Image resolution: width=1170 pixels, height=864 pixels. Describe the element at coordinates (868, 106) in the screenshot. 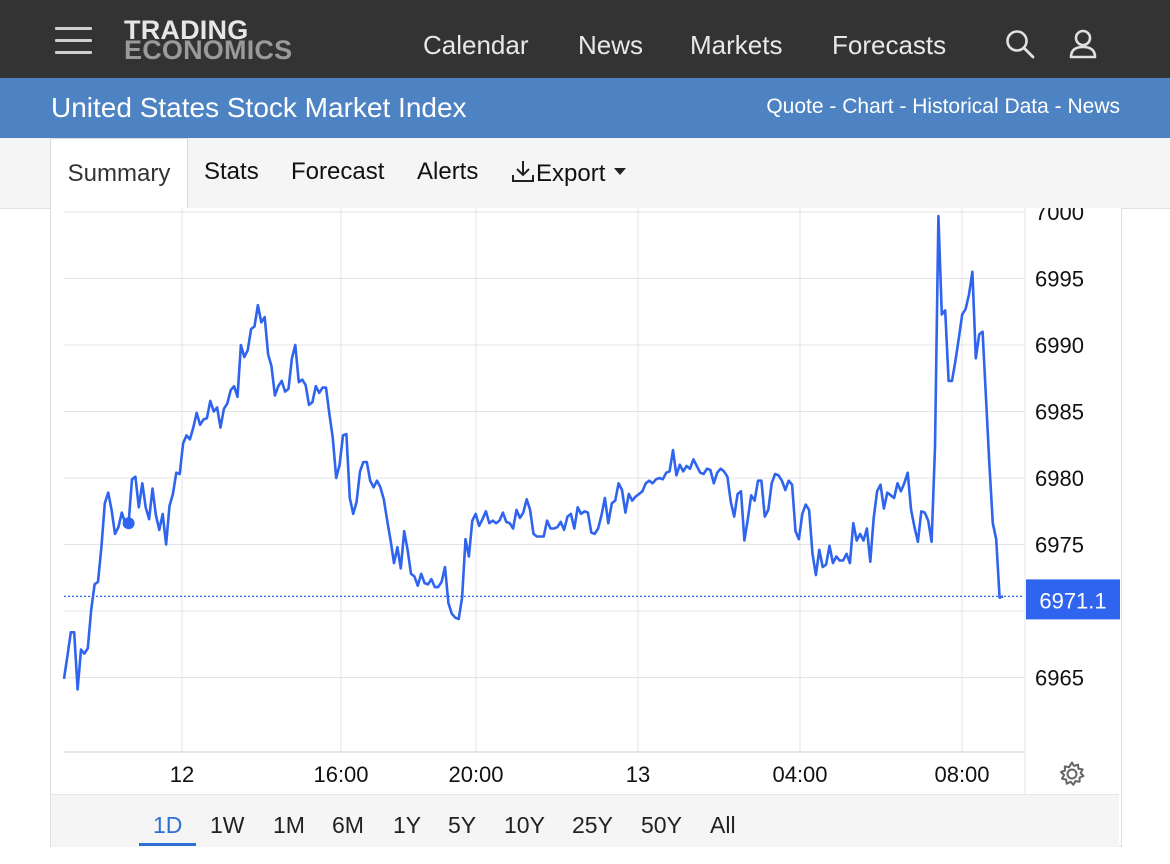

I see `header-link-chart: Chart` at that location.